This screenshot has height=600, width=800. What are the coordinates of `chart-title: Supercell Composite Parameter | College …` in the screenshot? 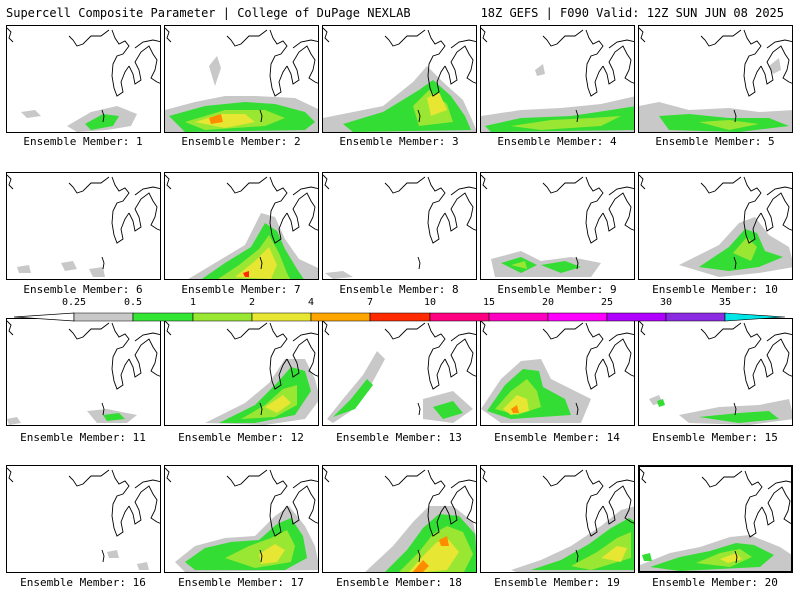 It's located at (208, 13).